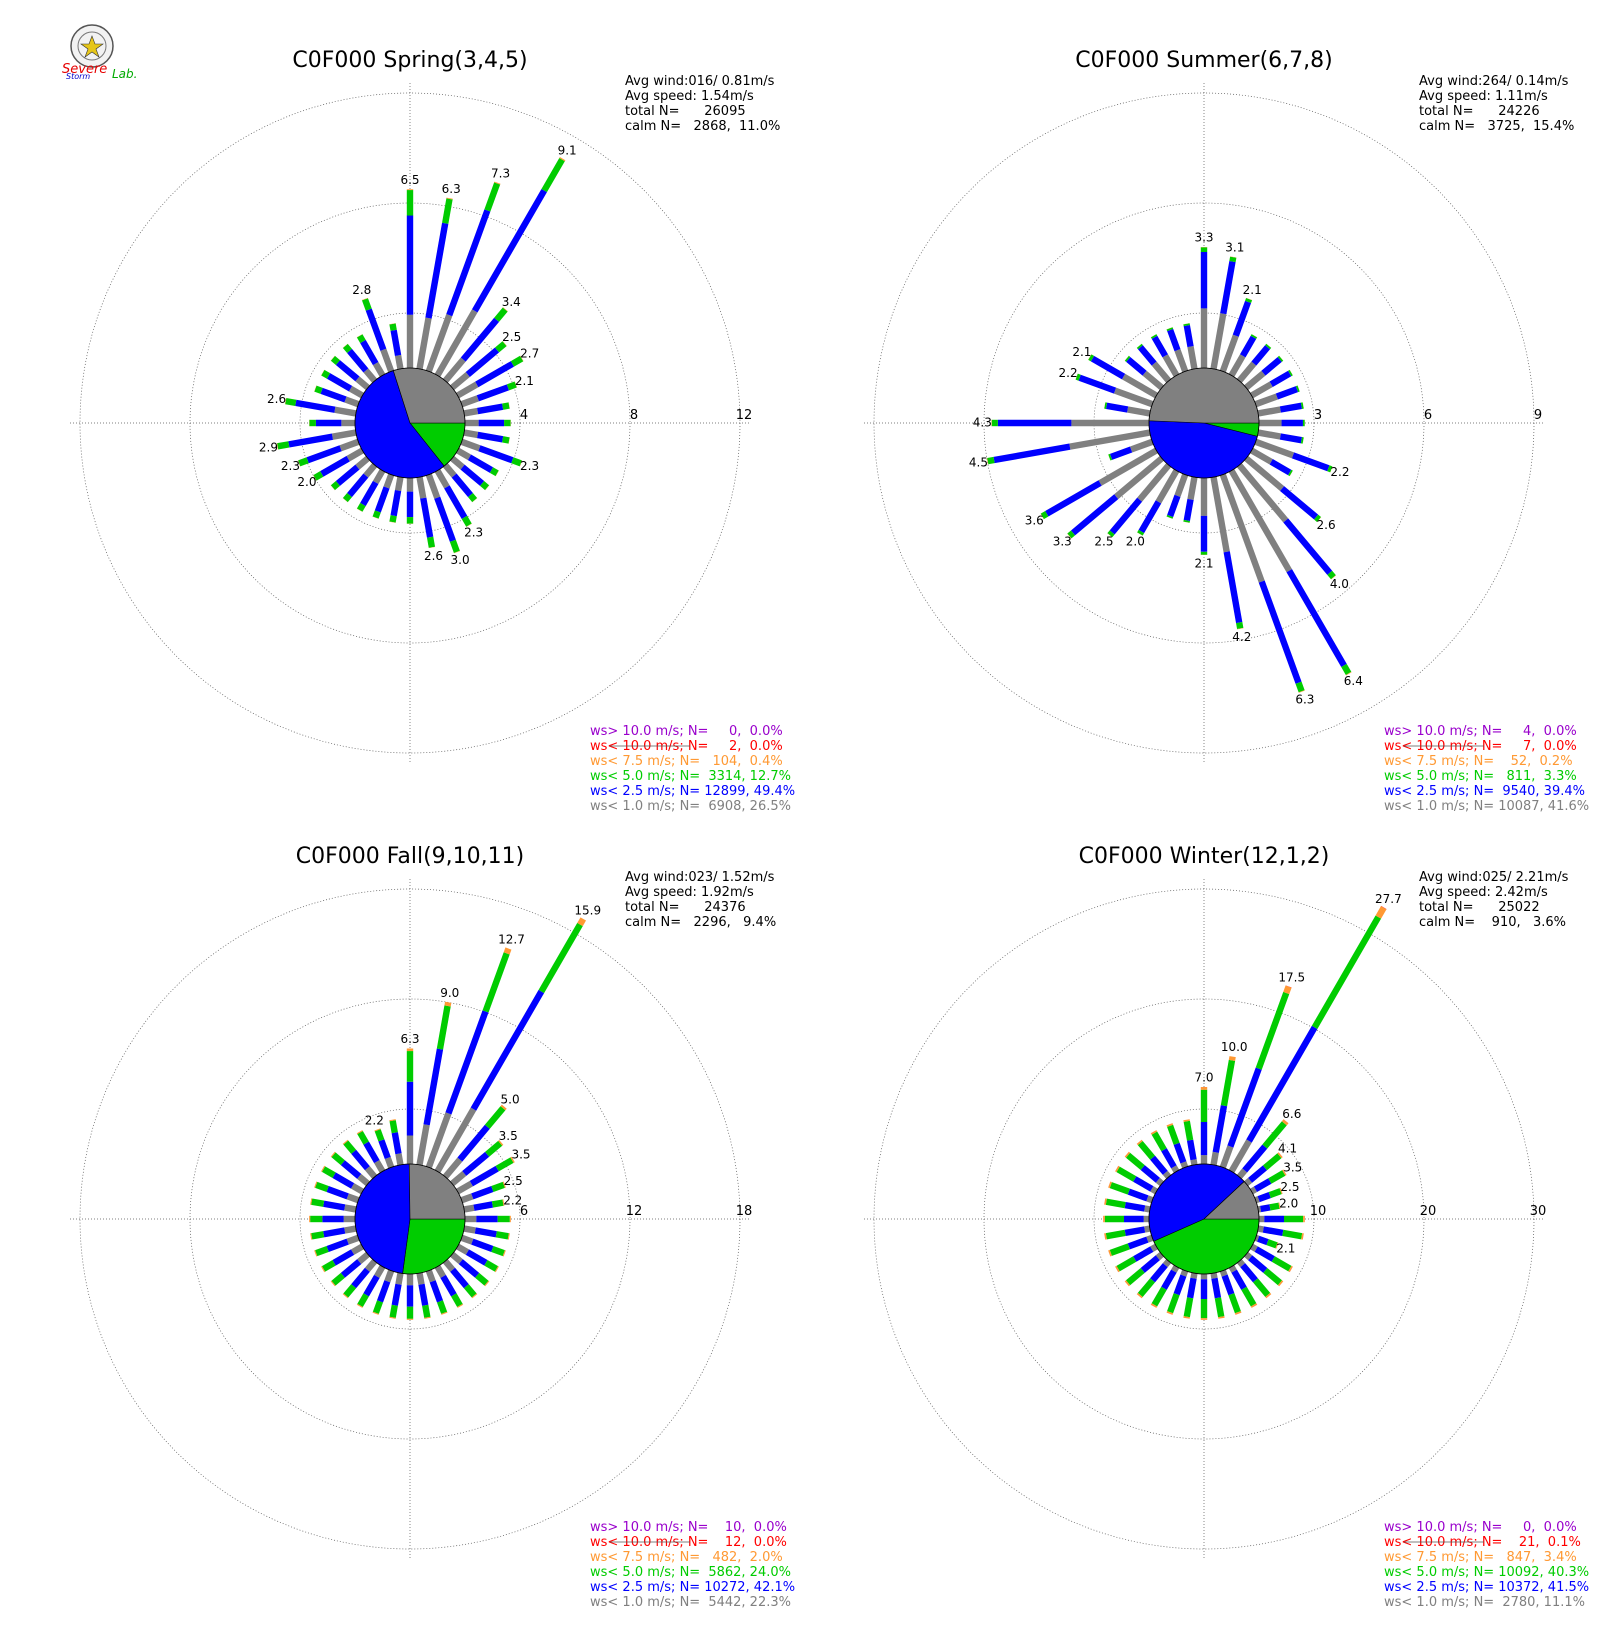 Image resolution: width=1620 pixels, height=1640 pixels. I want to click on bar-value-label: 6.6, so click(1291, 1114).